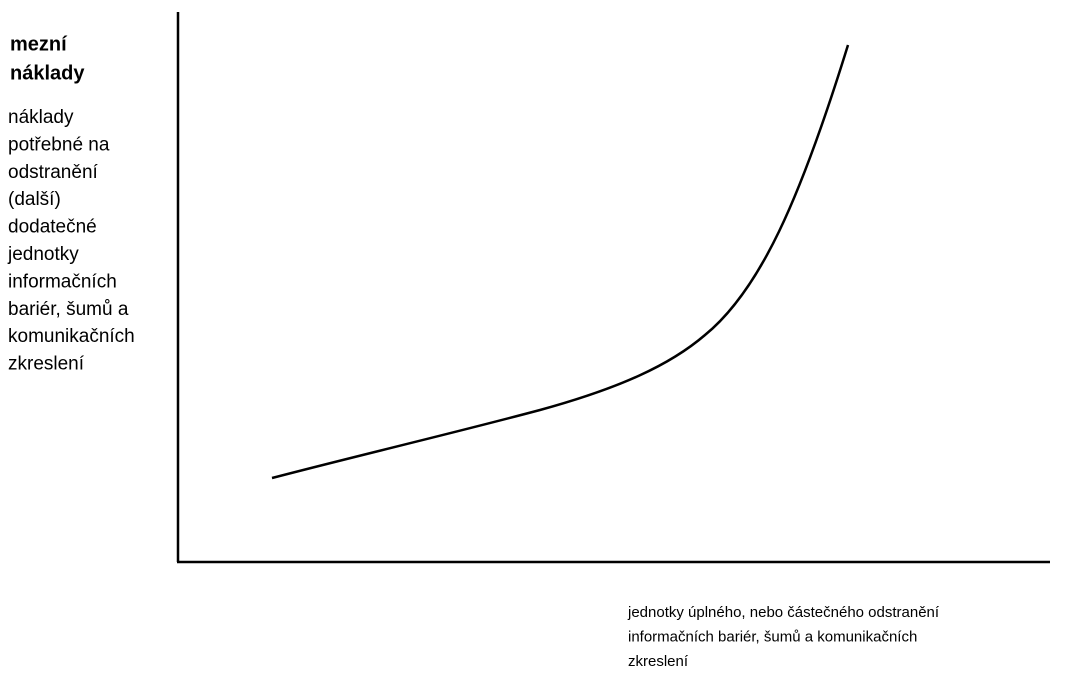  I want to click on y-axis-title: mezní, so click(39, 44).